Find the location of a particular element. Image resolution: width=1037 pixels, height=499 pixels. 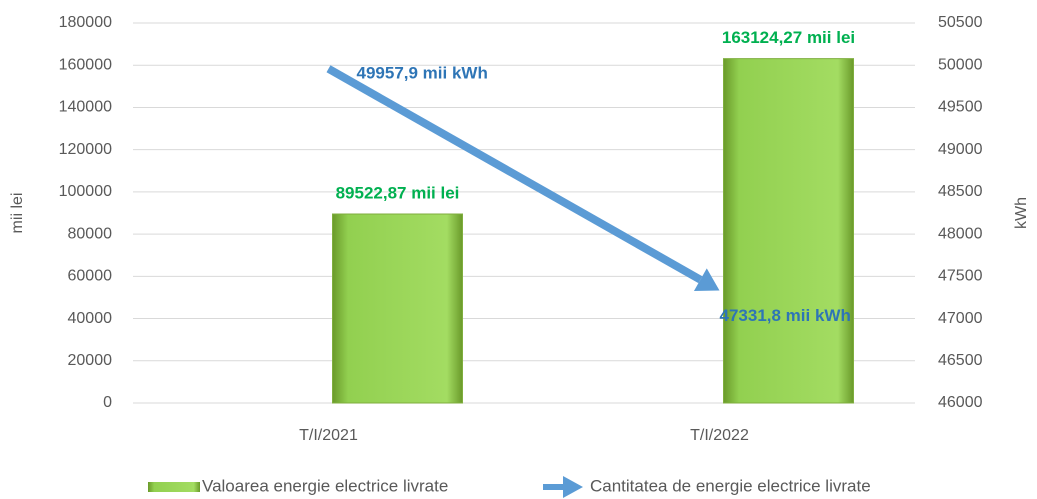

data-label: 49957,9 mii kWh is located at coordinates (422, 72).